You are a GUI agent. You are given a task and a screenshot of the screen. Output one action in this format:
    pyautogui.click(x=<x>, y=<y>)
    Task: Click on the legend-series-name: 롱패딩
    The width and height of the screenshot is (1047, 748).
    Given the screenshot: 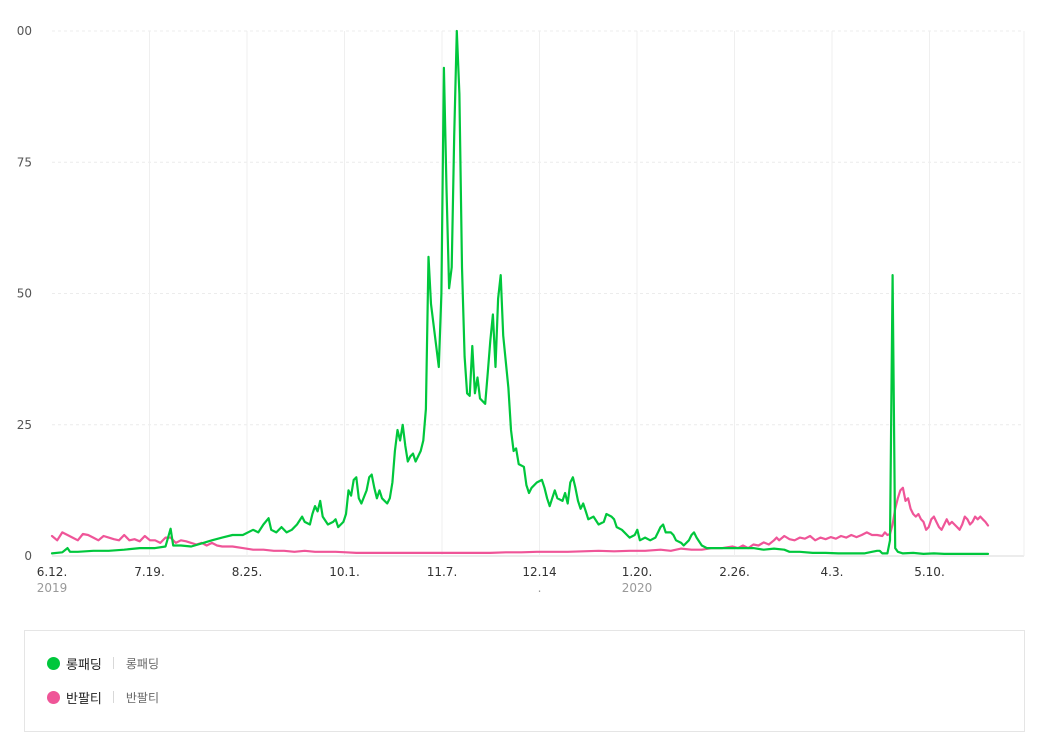 What is the action you would take?
    pyautogui.click(x=84, y=665)
    